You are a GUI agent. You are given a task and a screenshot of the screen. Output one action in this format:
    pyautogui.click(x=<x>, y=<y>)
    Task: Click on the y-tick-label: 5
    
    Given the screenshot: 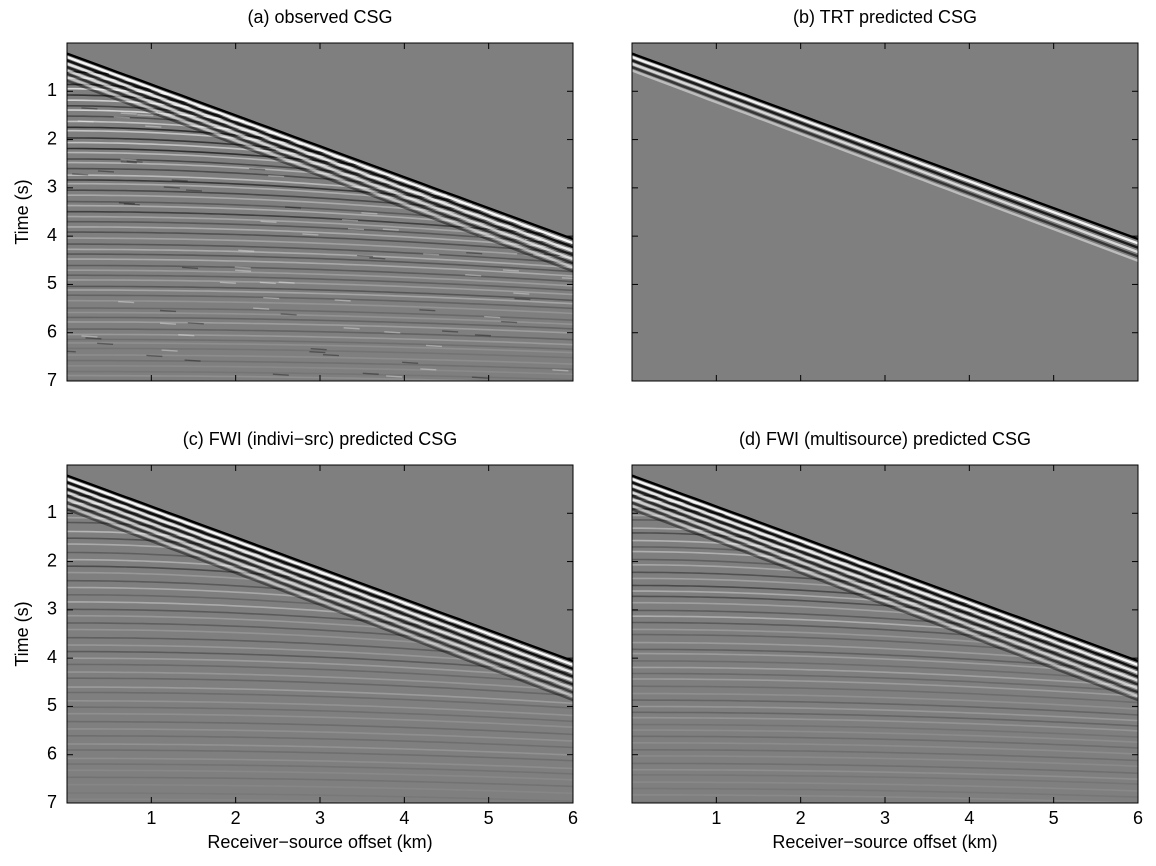 What is the action you would take?
    pyautogui.click(x=52, y=283)
    